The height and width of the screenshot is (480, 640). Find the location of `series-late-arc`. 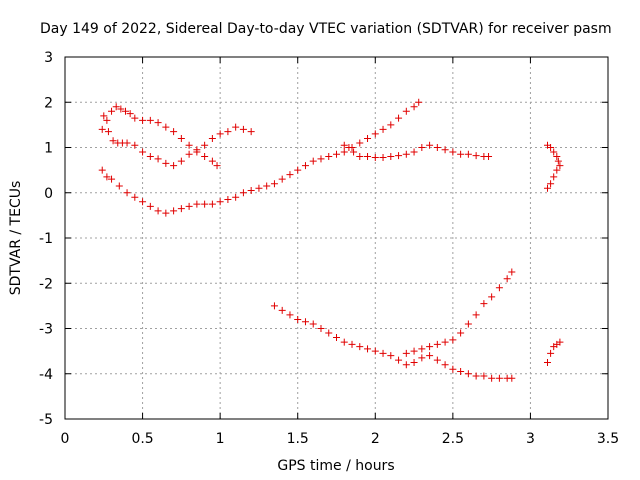

series-late-arc is located at coordinates (416, 151).